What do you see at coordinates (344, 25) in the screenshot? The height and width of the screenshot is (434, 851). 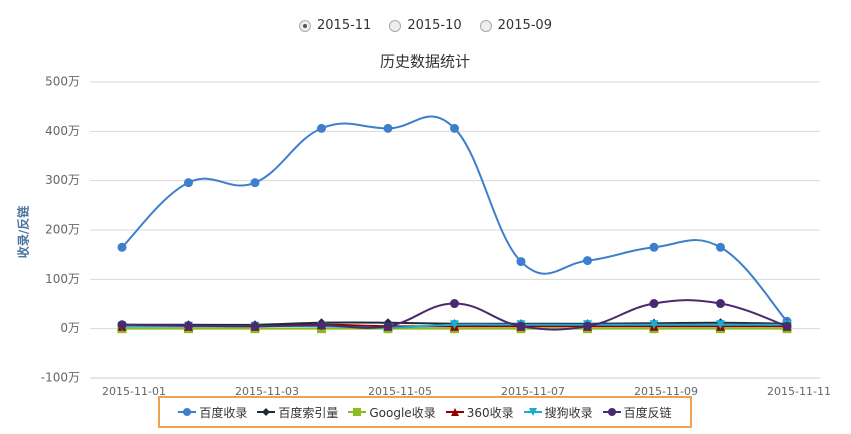 I see `radio-label: 2015-11` at bounding box center [344, 25].